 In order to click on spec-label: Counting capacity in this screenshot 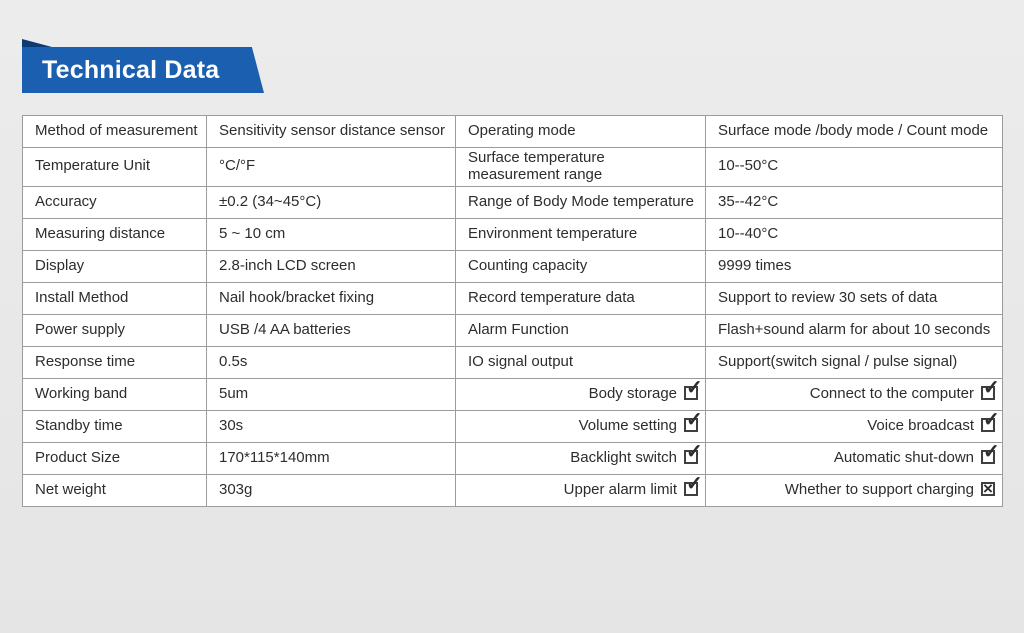, I will do `click(580, 266)`.